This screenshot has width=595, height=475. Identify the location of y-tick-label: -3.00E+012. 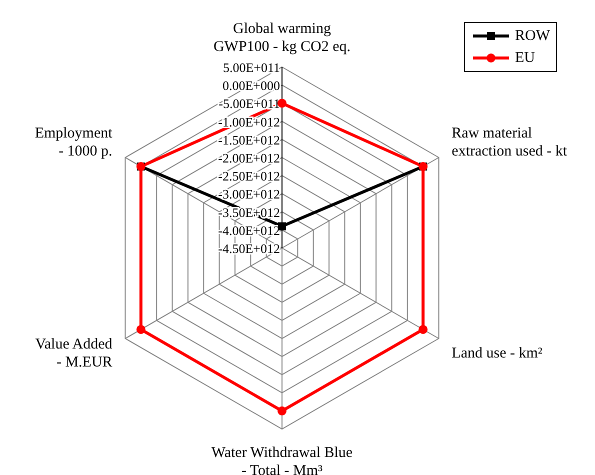
(249, 194).